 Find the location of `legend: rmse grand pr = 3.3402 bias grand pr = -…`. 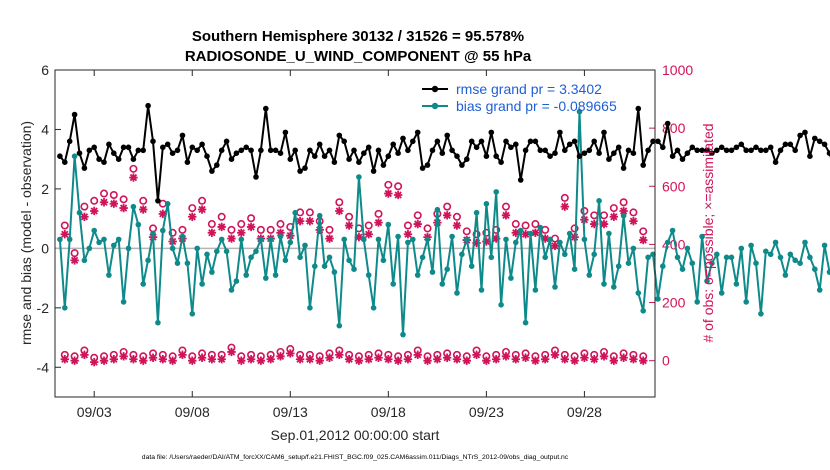

legend: rmse grand pr = 3.3402 bias grand pr = -… is located at coordinates (519, 97).